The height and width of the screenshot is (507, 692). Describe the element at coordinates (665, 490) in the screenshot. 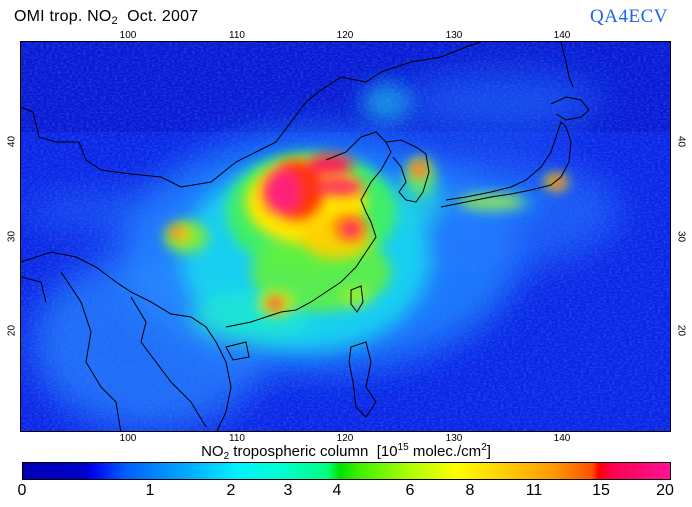

I see `colorbar-tick: 20` at that location.